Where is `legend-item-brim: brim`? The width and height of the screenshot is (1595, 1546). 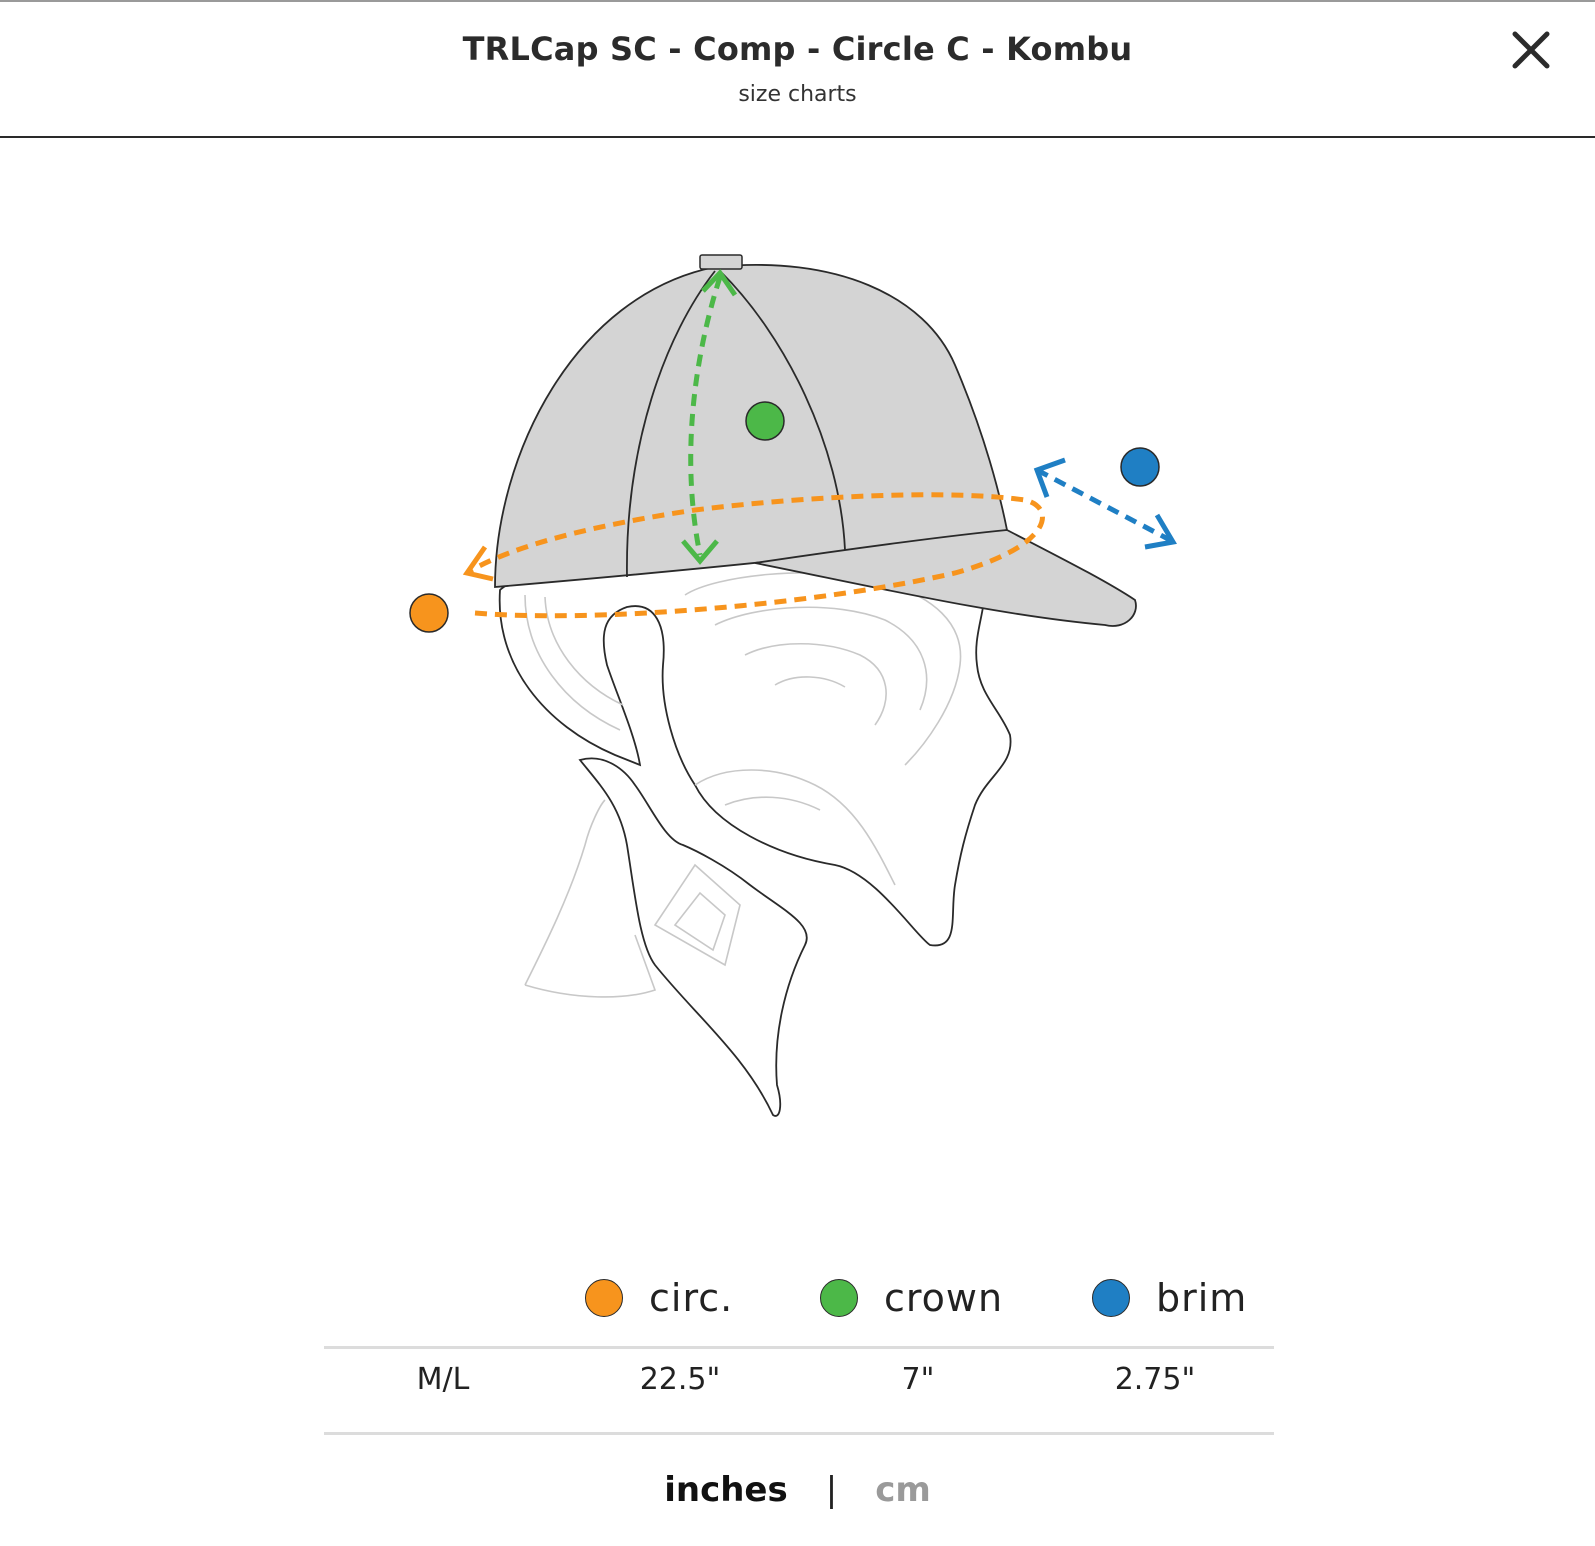
legend-item-brim: brim is located at coordinates (1169, 1298).